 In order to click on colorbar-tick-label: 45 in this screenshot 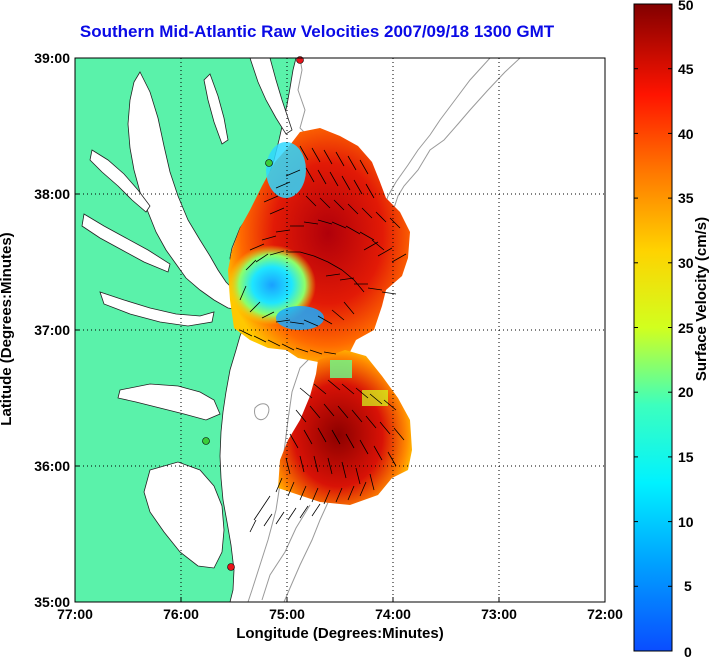, I will do `click(686, 69)`.